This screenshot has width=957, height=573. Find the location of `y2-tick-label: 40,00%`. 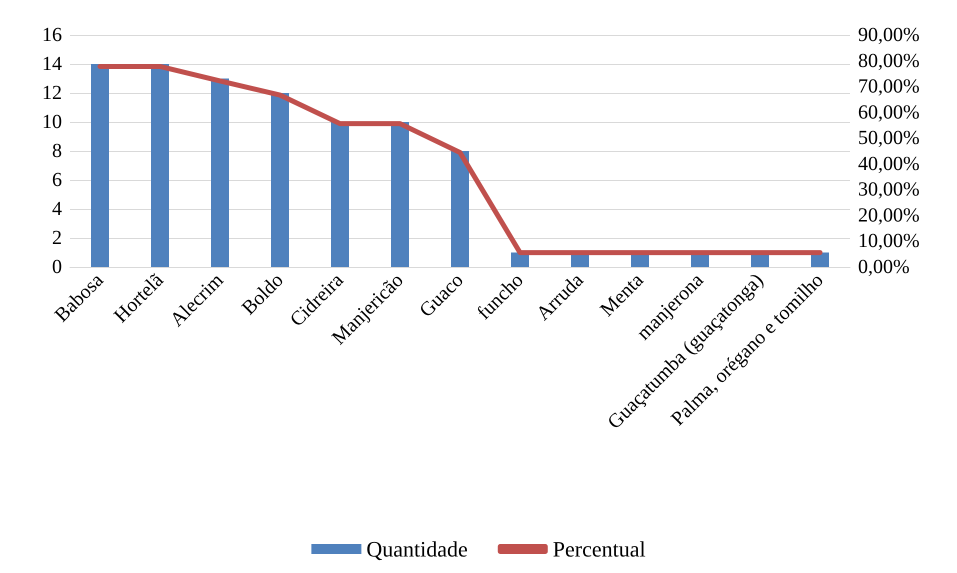

y2-tick-label: 40,00% is located at coordinates (889, 163).